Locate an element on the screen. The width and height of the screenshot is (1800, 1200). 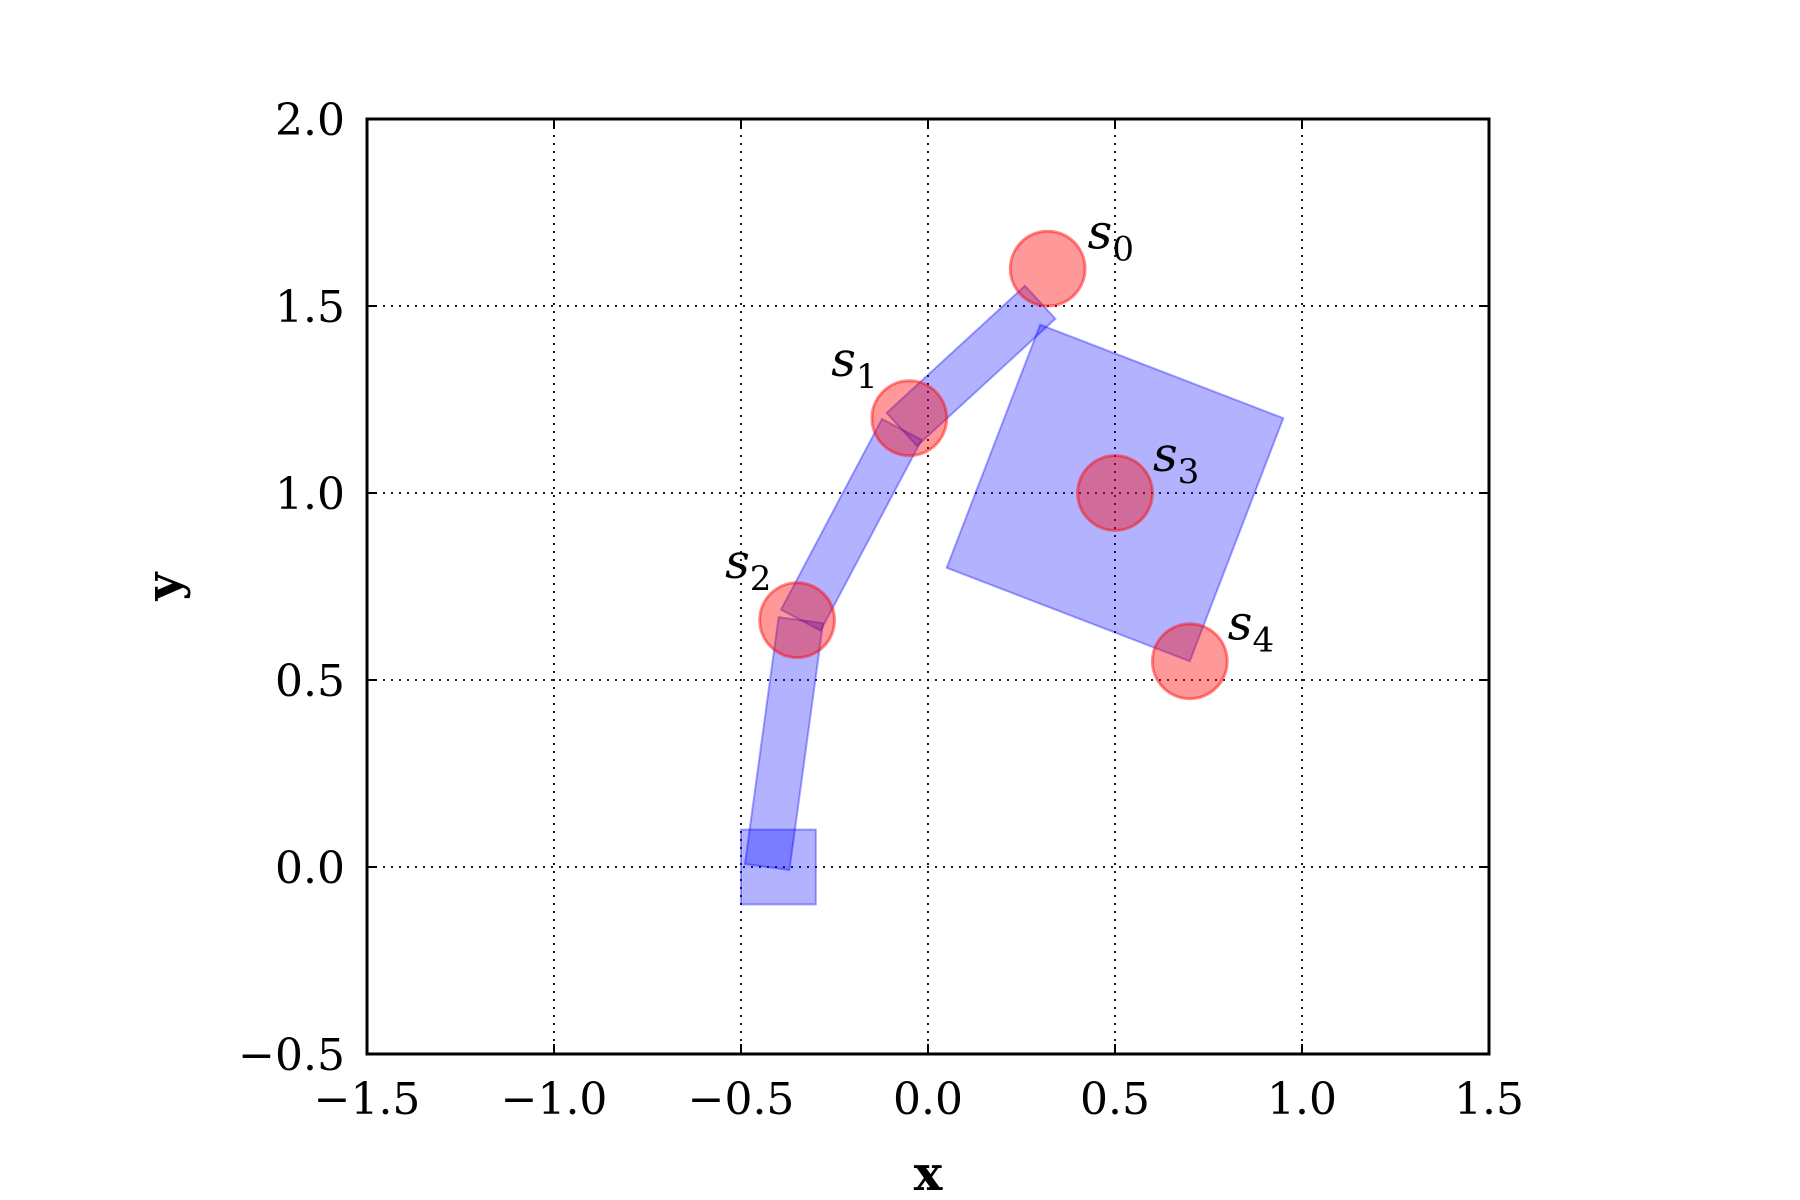
x-tick-label: −1.0 is located at coordinates (554, 1099).